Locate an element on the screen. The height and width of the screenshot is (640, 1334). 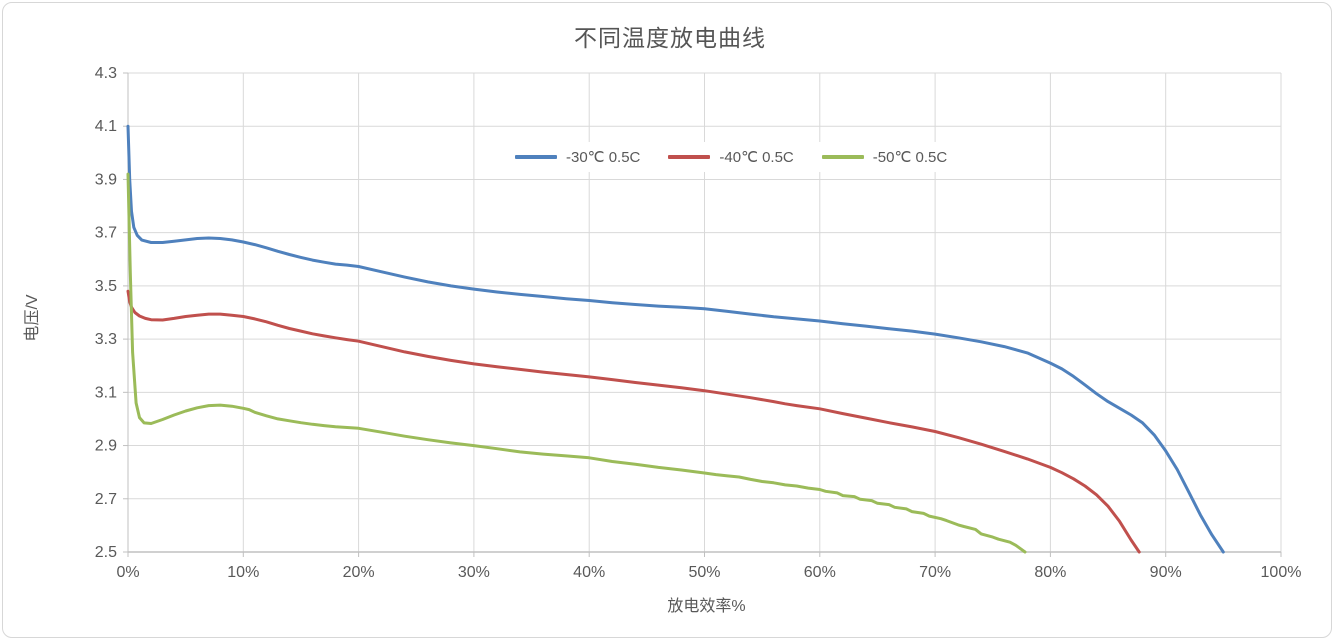
y-tick-label: 2.5 is located at coordinates (106, 552).